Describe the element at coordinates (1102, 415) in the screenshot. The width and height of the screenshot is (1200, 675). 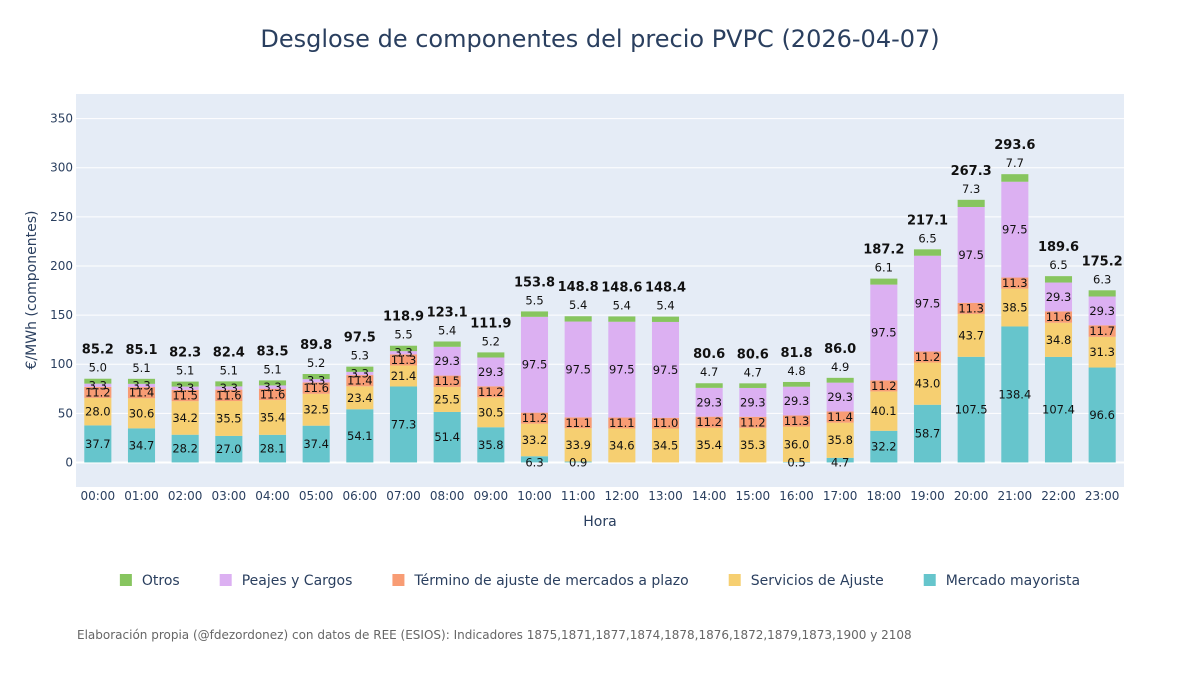
I see `segment-value-label: 96.6` at that location.